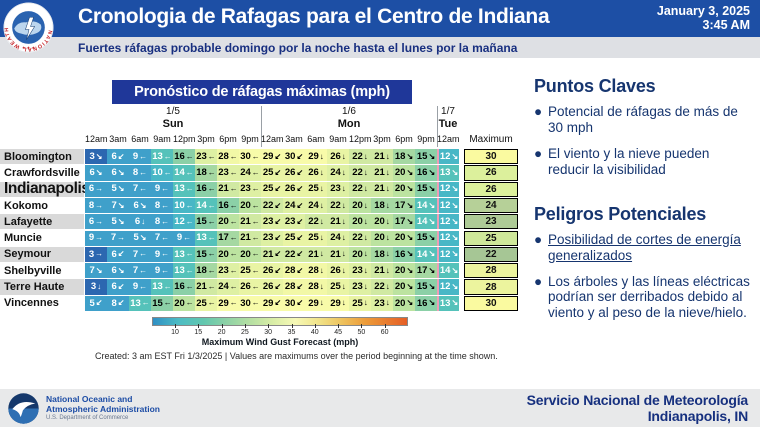 This screenshot has width=760, height=427. I want to click on day-label: Sun, so click(173, 124).